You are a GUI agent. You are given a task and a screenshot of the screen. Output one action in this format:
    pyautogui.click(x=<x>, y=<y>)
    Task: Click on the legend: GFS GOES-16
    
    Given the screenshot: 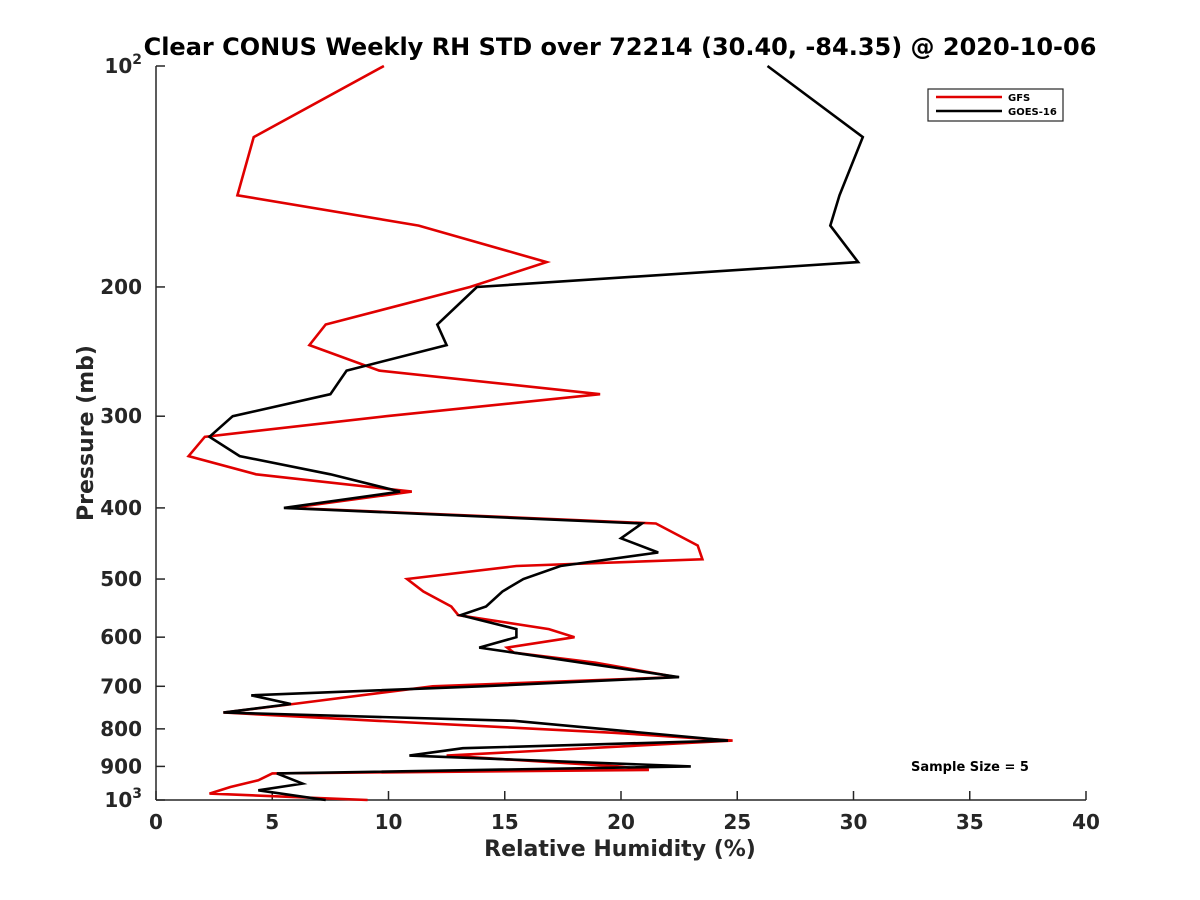 What is the action you would take?
    pyautogui.click(x=995, y=105)
    